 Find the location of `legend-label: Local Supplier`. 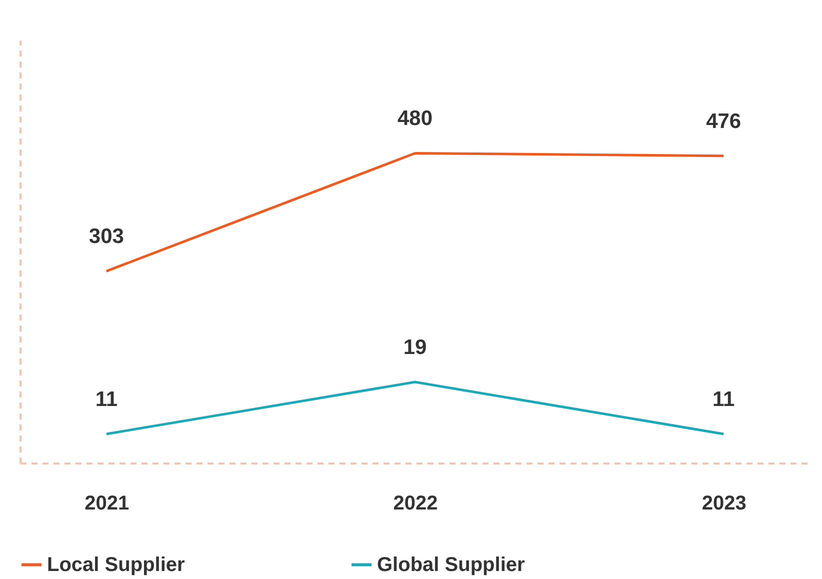

legend-label: Local Supplier is located at coordinates (116, 565).